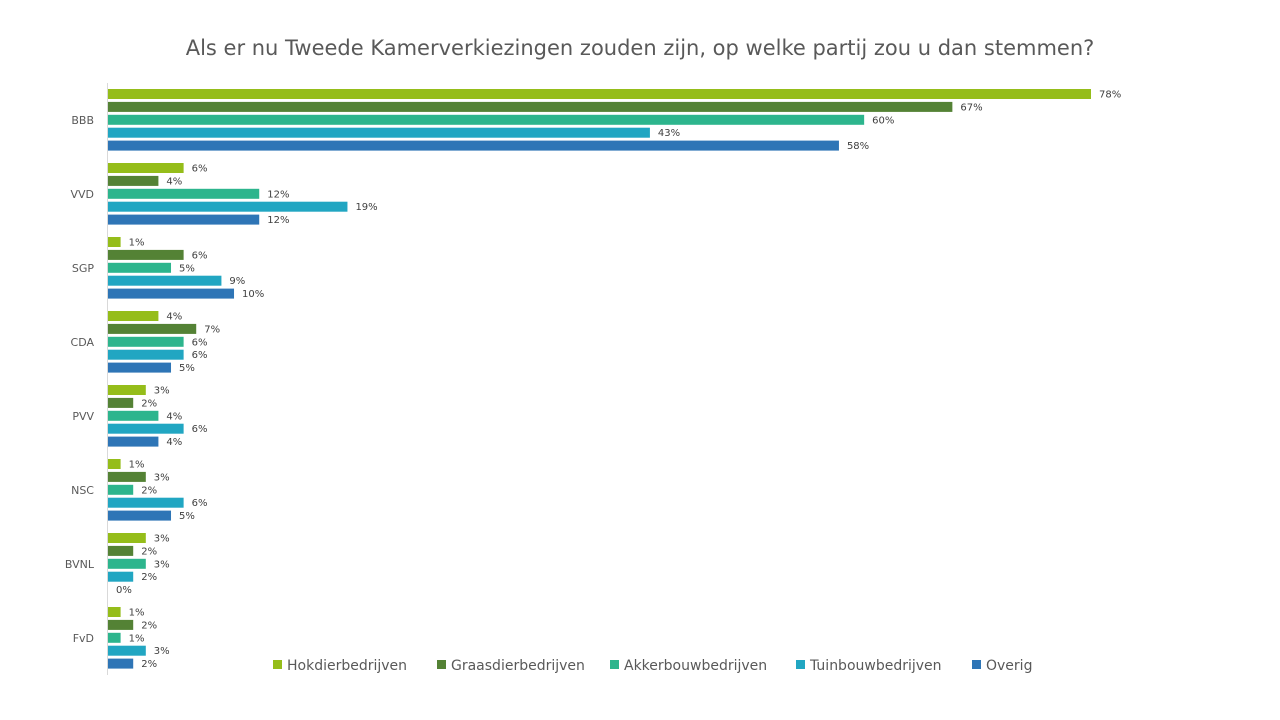  What do you see at coordinates (212, 329) in the screenshot?
I see `bar-value-label: 7%` at bounding box center [212, 329].